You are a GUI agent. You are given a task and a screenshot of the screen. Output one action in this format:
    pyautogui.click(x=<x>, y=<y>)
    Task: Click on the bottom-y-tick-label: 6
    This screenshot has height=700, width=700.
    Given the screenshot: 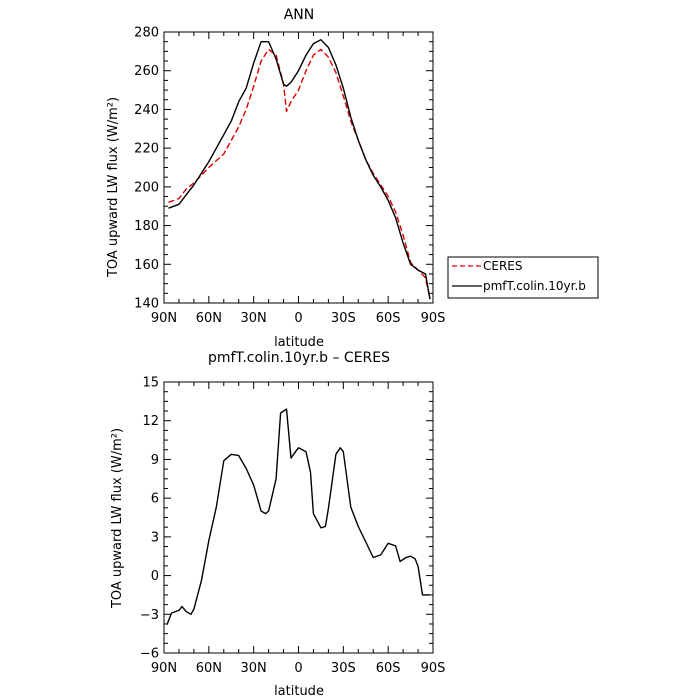 What is the action you would take?
    pyautogui.click(x=155, y=499)
    